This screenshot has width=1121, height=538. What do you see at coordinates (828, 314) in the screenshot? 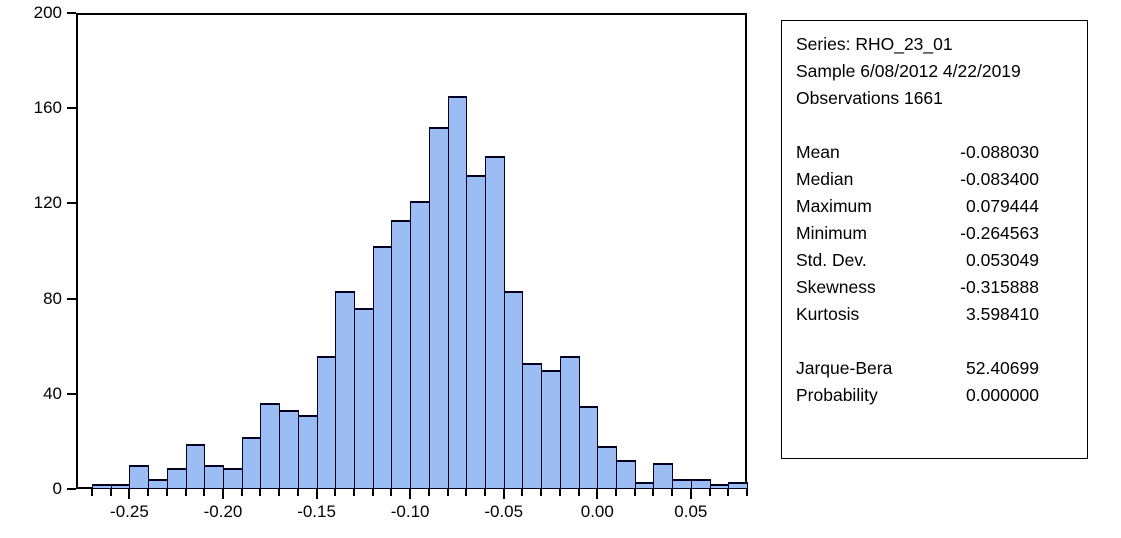
I see `stat-label: Kurtosis` at bounding box center [828, 314].